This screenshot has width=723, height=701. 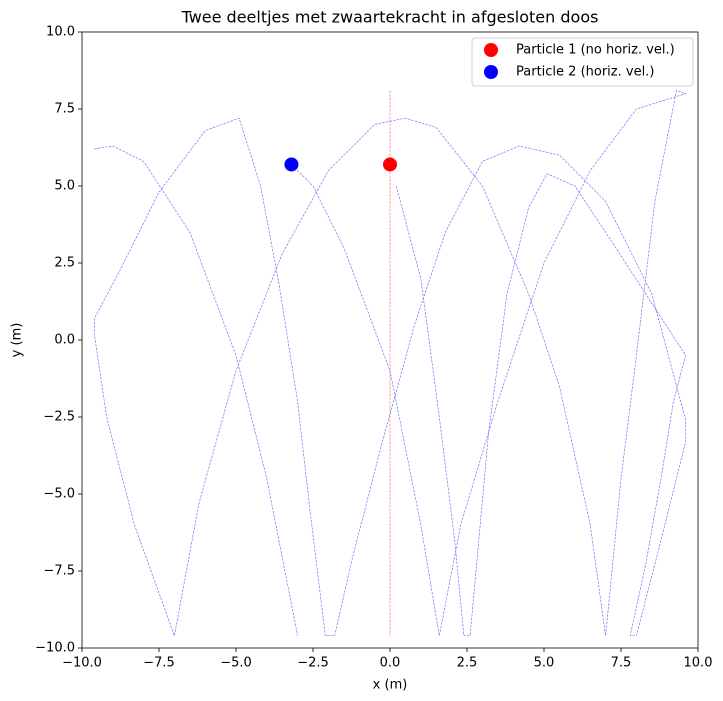 What do you see at coordinates (64, 109) in the screenshot?
I see `y-tick-label: 7.5` at bounding box center [64, 109].